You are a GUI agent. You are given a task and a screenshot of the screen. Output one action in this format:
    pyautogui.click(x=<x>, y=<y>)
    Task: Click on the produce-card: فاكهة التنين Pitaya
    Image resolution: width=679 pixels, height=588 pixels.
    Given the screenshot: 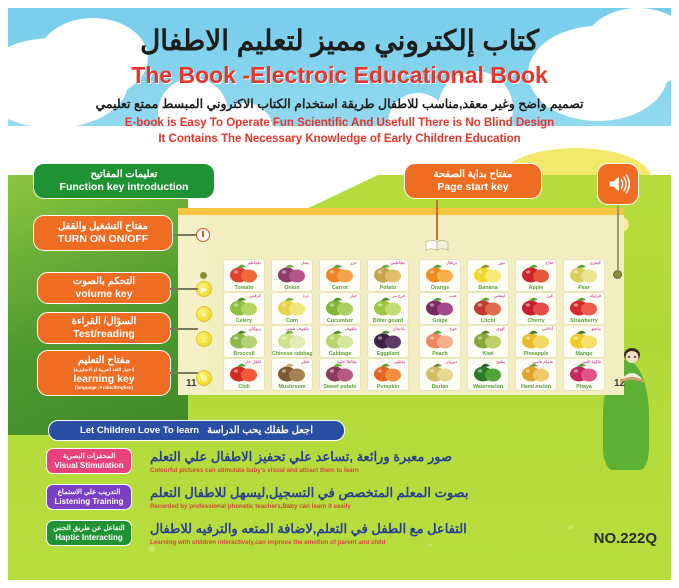 What is the action you would take?
    pyautogui.click(x=584, y=374)
    